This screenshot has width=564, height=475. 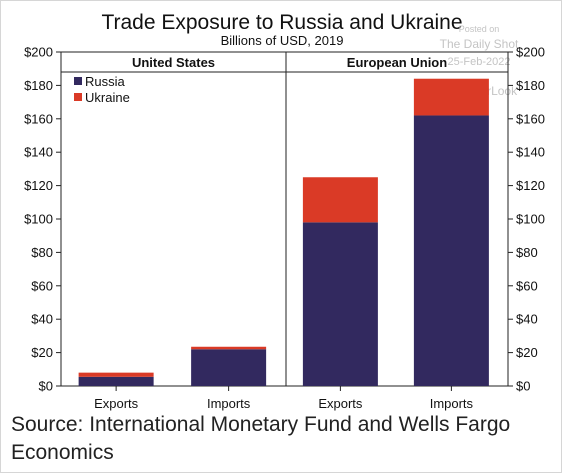 I want to click on y-tick-label-right: $60, so click(x=527, y=285).